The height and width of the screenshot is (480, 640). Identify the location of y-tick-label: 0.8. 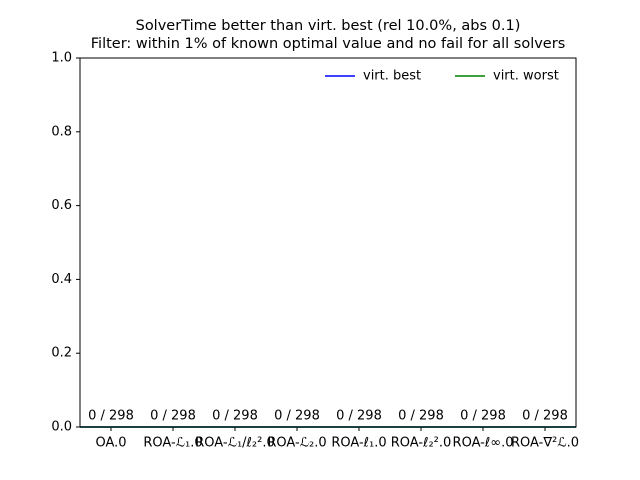
(61, 131).